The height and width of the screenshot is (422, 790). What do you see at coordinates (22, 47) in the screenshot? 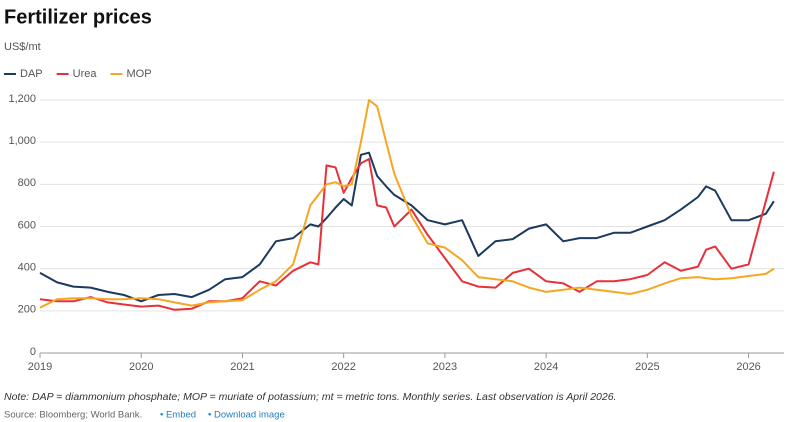
I see `unit-label: US$/mt` at bounding box center [22, 47].